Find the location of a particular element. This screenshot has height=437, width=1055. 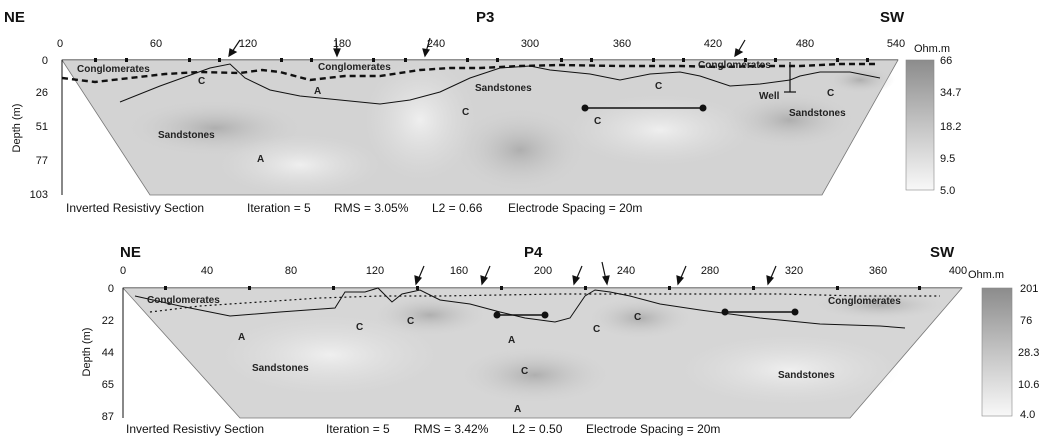

p3-label-well: Well is located at coordinates (769, 96).